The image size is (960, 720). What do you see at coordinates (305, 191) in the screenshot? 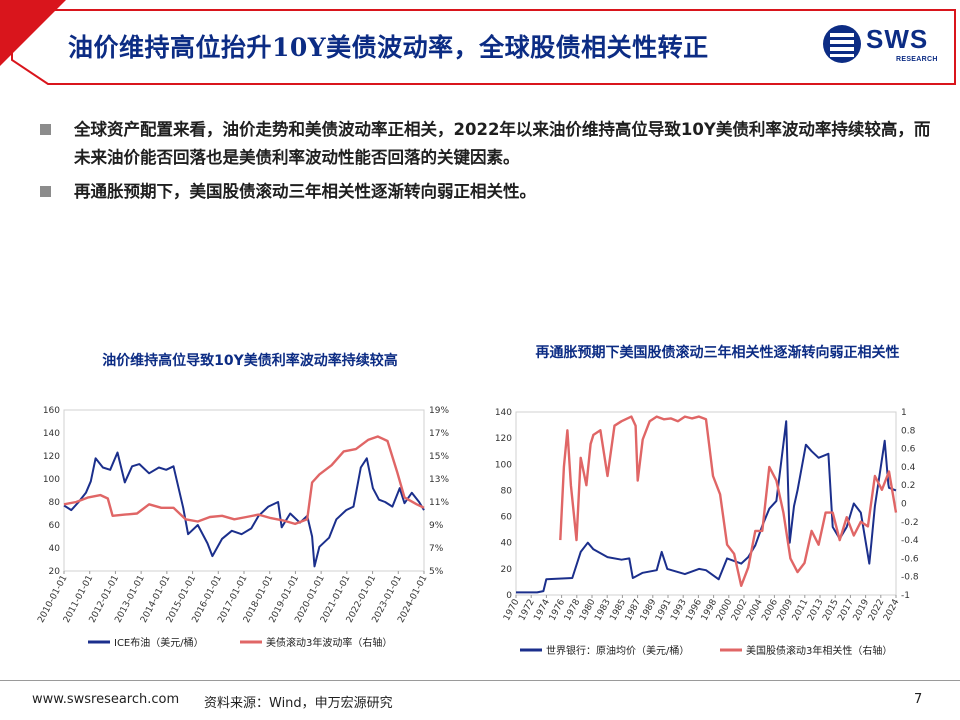
I see `bullet-text: 再通胀预期下，美国股债滚动三年相关性逐渐转向弱正相关性。` at bounding box center [305, 191].